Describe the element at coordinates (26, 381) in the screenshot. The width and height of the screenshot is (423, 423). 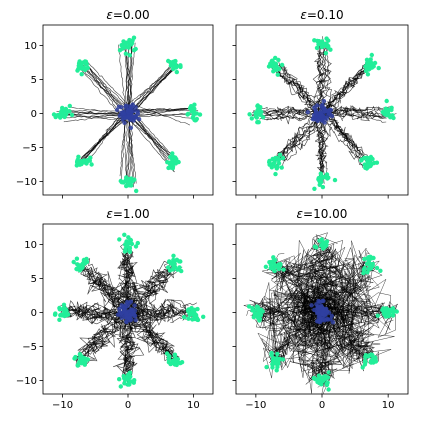
I see `y-tick-label: −10` at that location.